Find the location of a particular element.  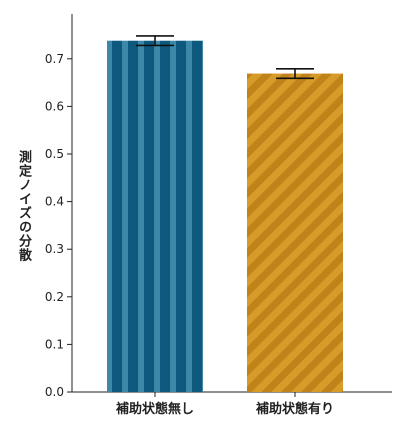

y-tick-label: 0.6 is located at coordinates (54, 106).